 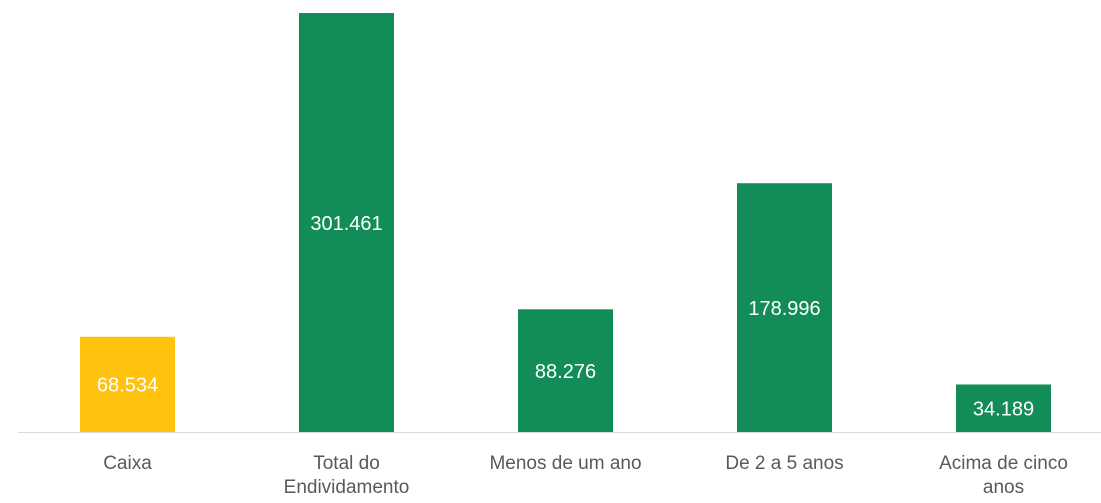 What do you see at coordinates (1003, 475) in the screenshot?
I see `x-tick-label: Acima de cinco anos` at bounding box center [1003, 475].